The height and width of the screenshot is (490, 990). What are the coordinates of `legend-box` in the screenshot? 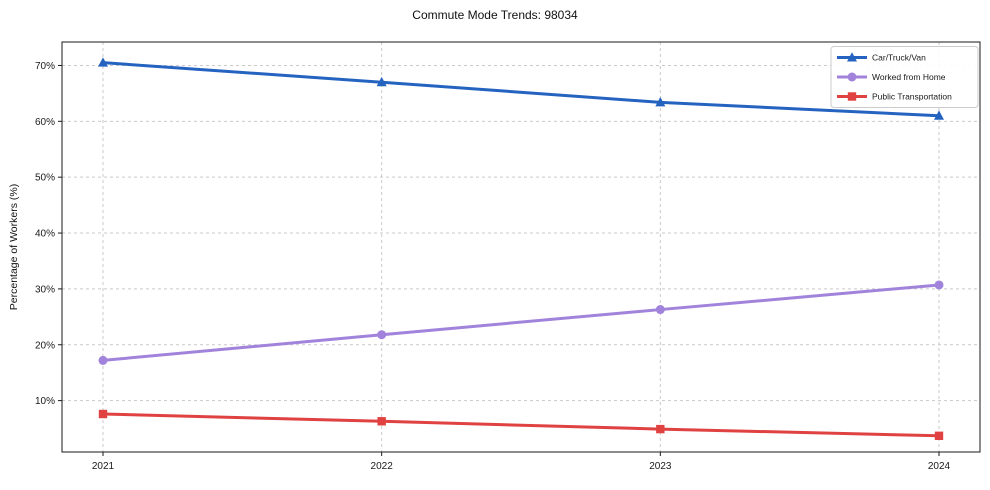 It's located at (904, 77).